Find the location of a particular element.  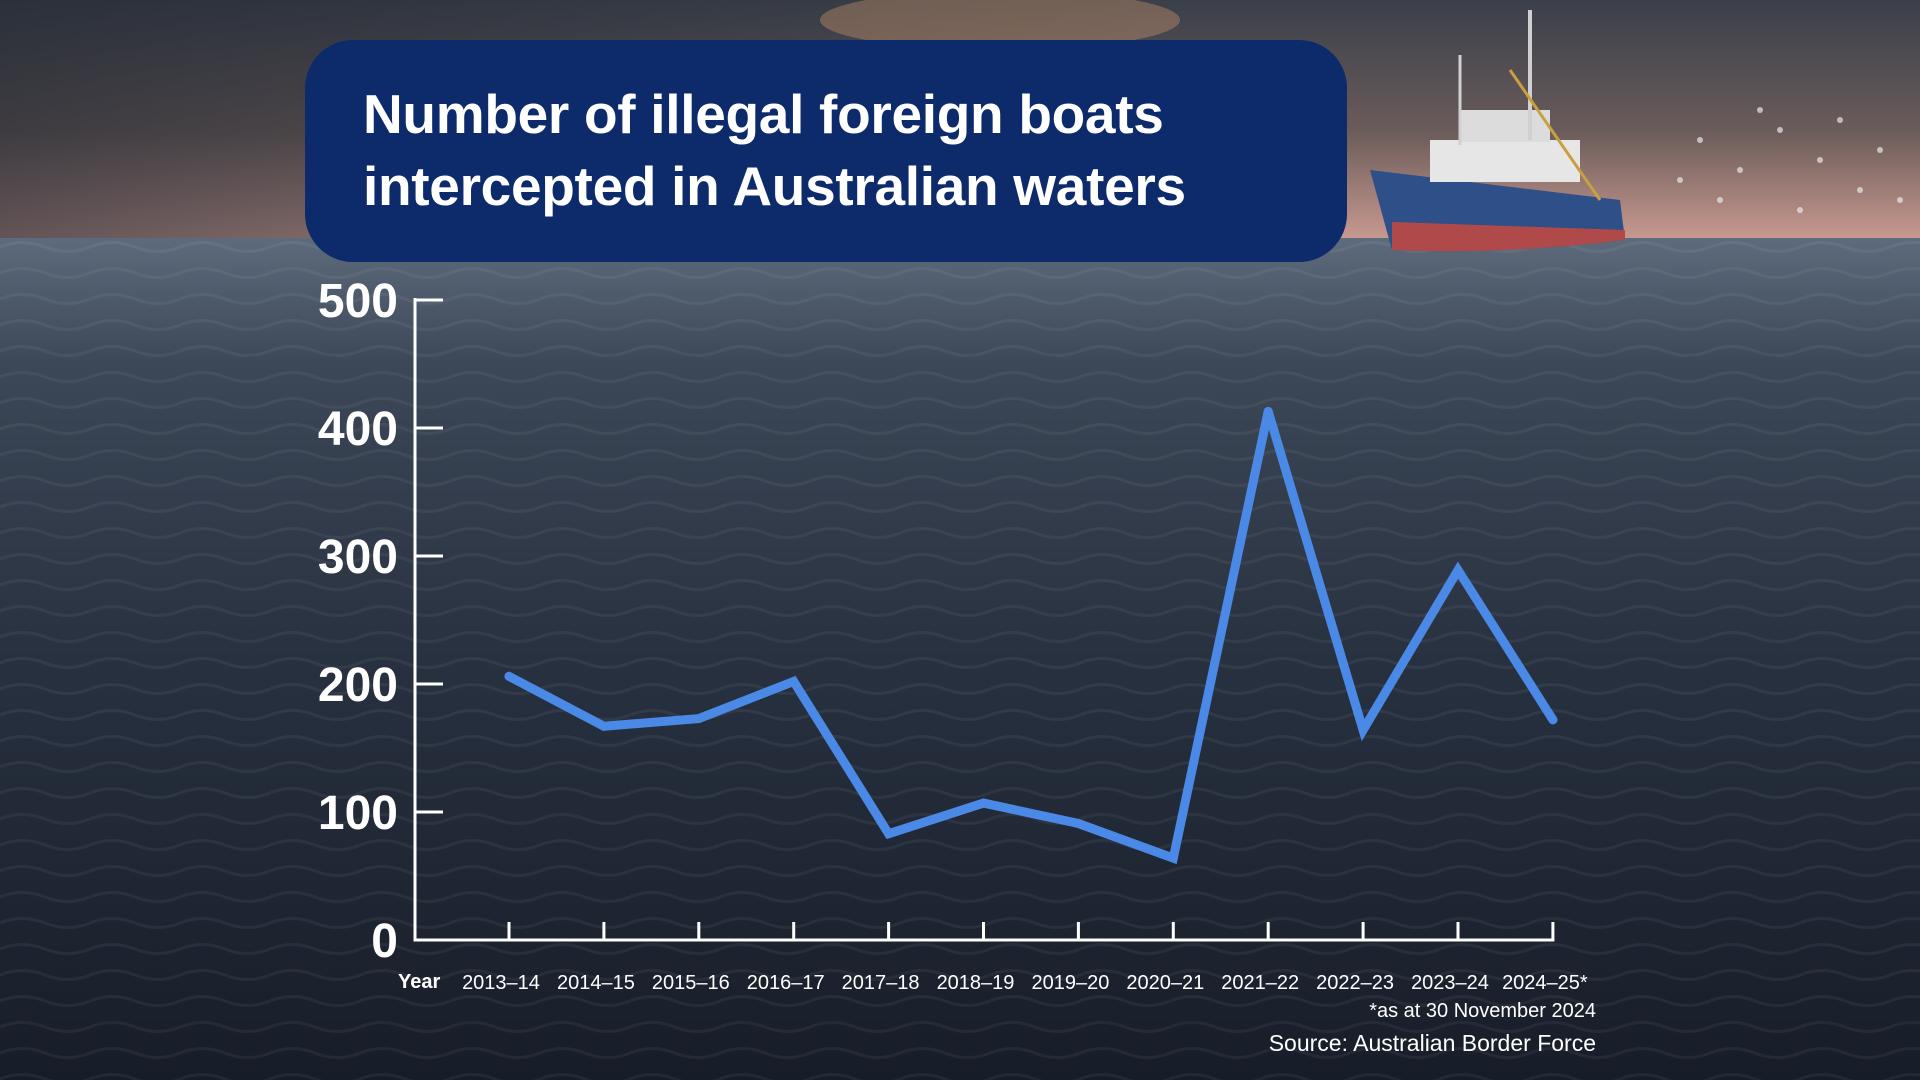

y-tick-label: 400 is located at coordinates (358, 429).